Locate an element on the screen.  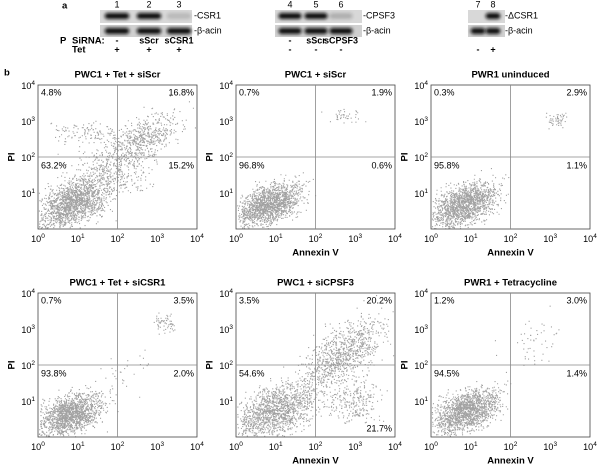
quadrant-percent: 94.5% is located at coordinates (447, 373).